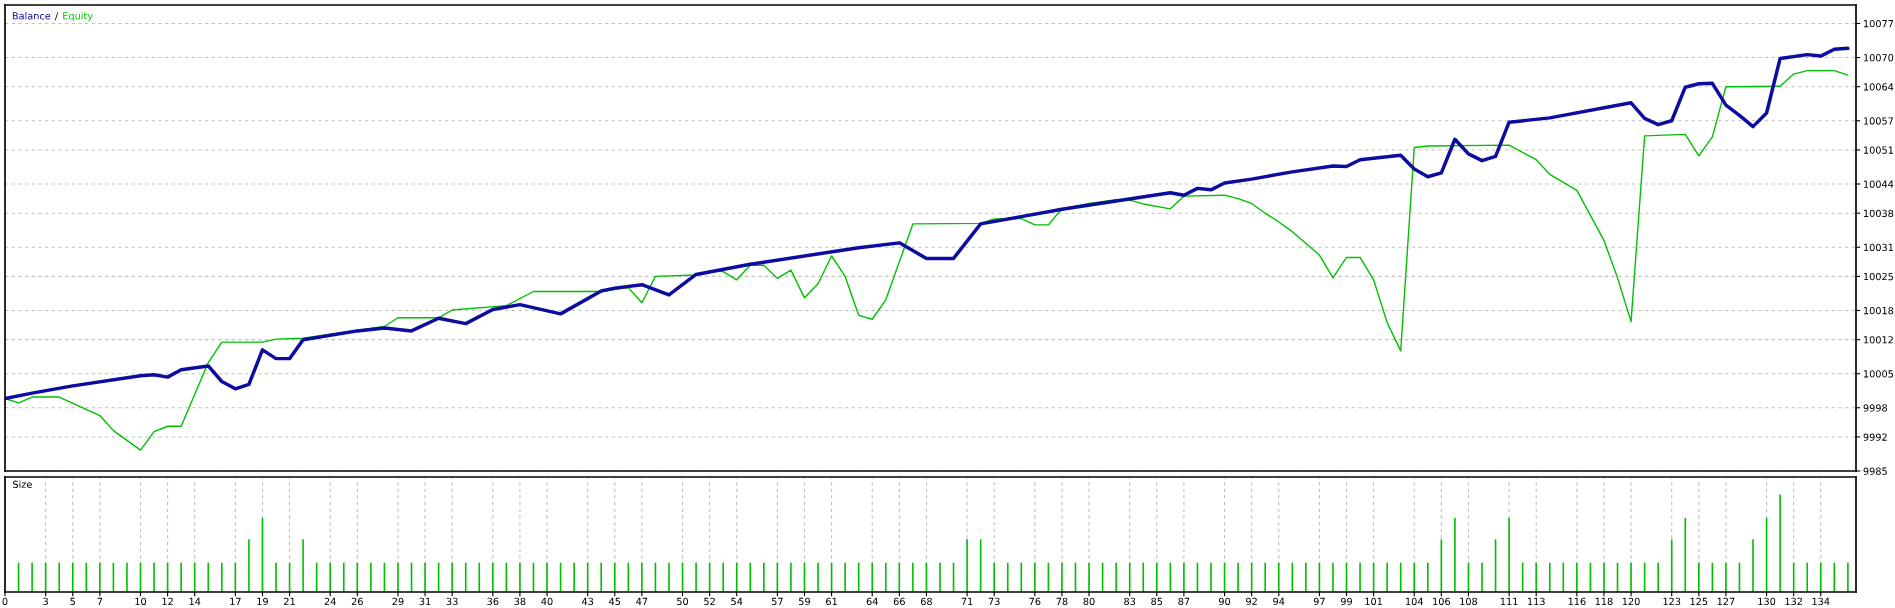  What do you see at coordinates (45, 601) in the screenshot?
I see `x-tick-label: 3` at bounding box center [45, 601].